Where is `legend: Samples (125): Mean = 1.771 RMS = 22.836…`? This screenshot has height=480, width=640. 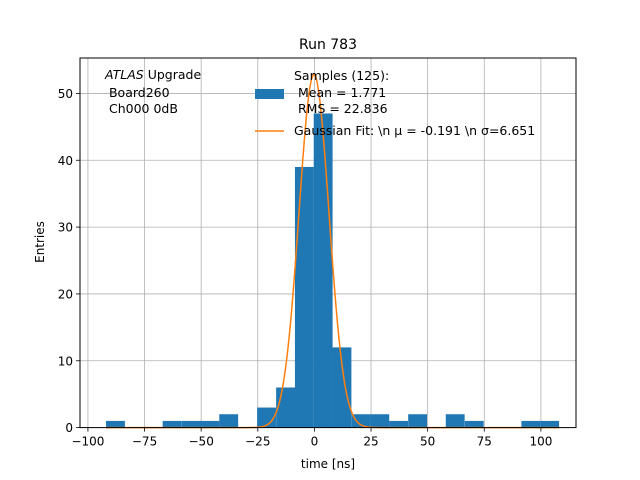
legend: Samples (125): Mean = 1.771 RMS = 22.836… is located at coordinates (395, 103).